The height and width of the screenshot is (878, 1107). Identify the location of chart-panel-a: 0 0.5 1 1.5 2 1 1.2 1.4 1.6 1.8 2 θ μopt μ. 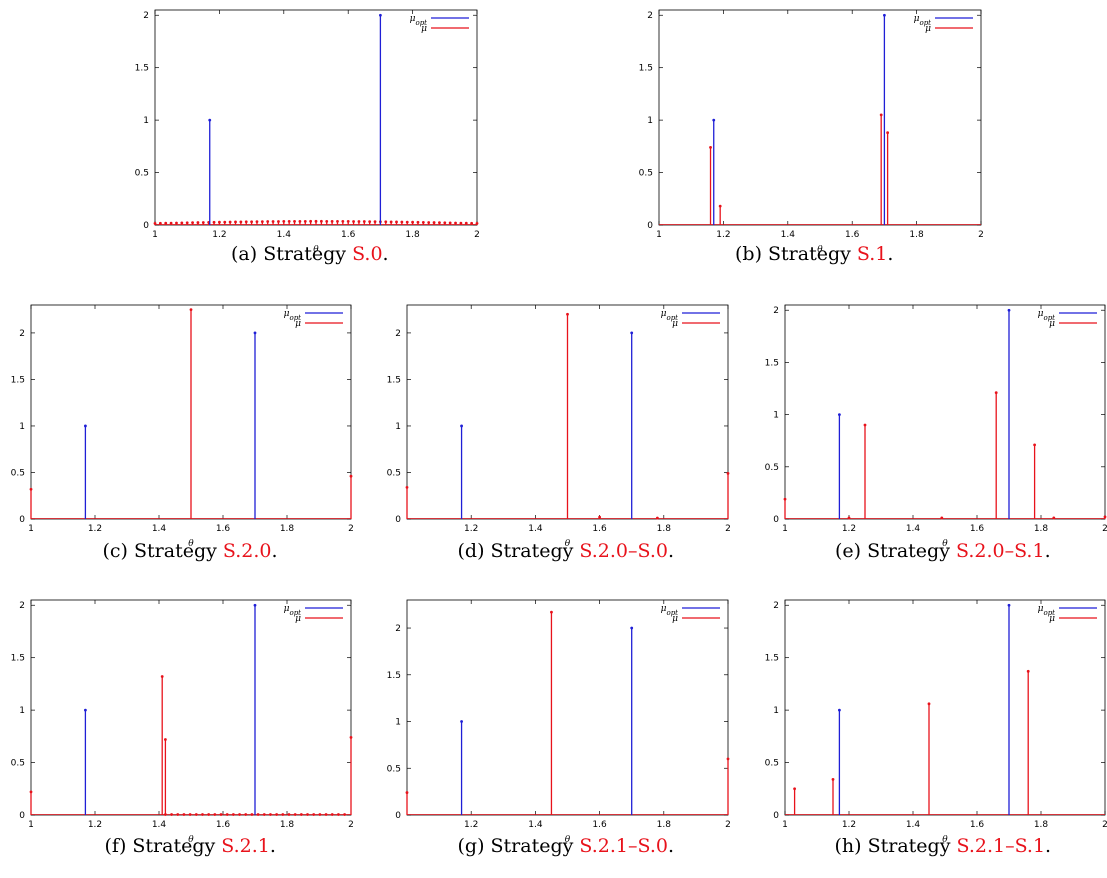
(306, 132).